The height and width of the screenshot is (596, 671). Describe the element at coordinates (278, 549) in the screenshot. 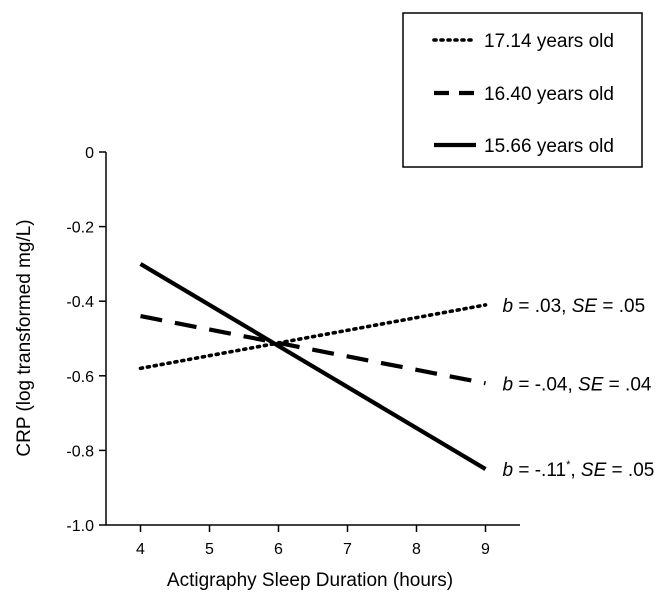

I see `x-tick-label: 6` at that location.